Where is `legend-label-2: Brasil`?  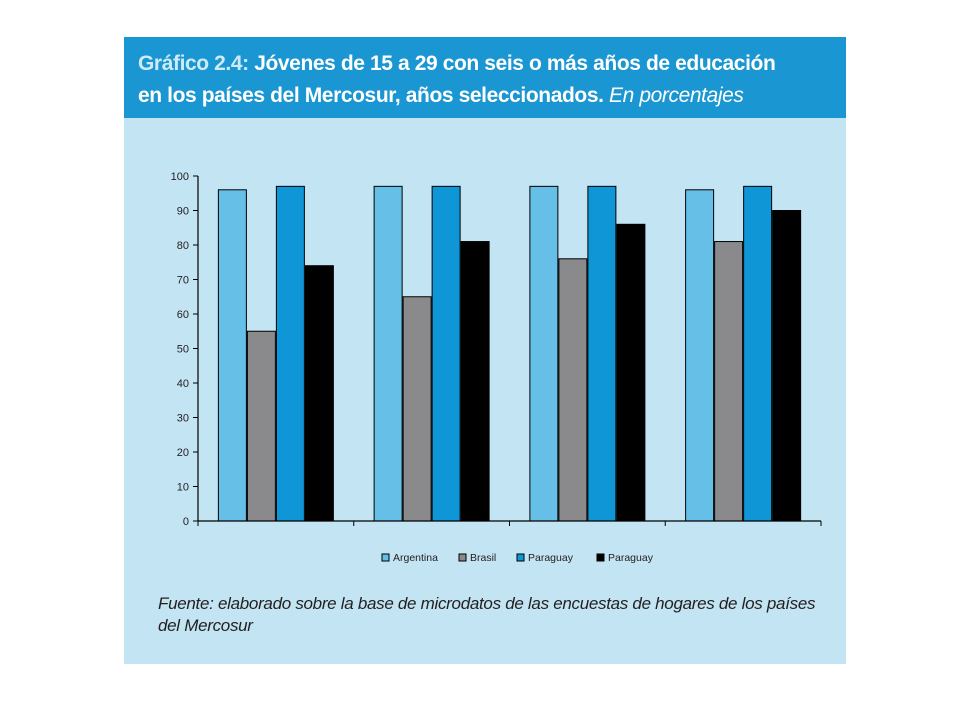 legend-label-2: Brasil is located at coordinates (483, 558).